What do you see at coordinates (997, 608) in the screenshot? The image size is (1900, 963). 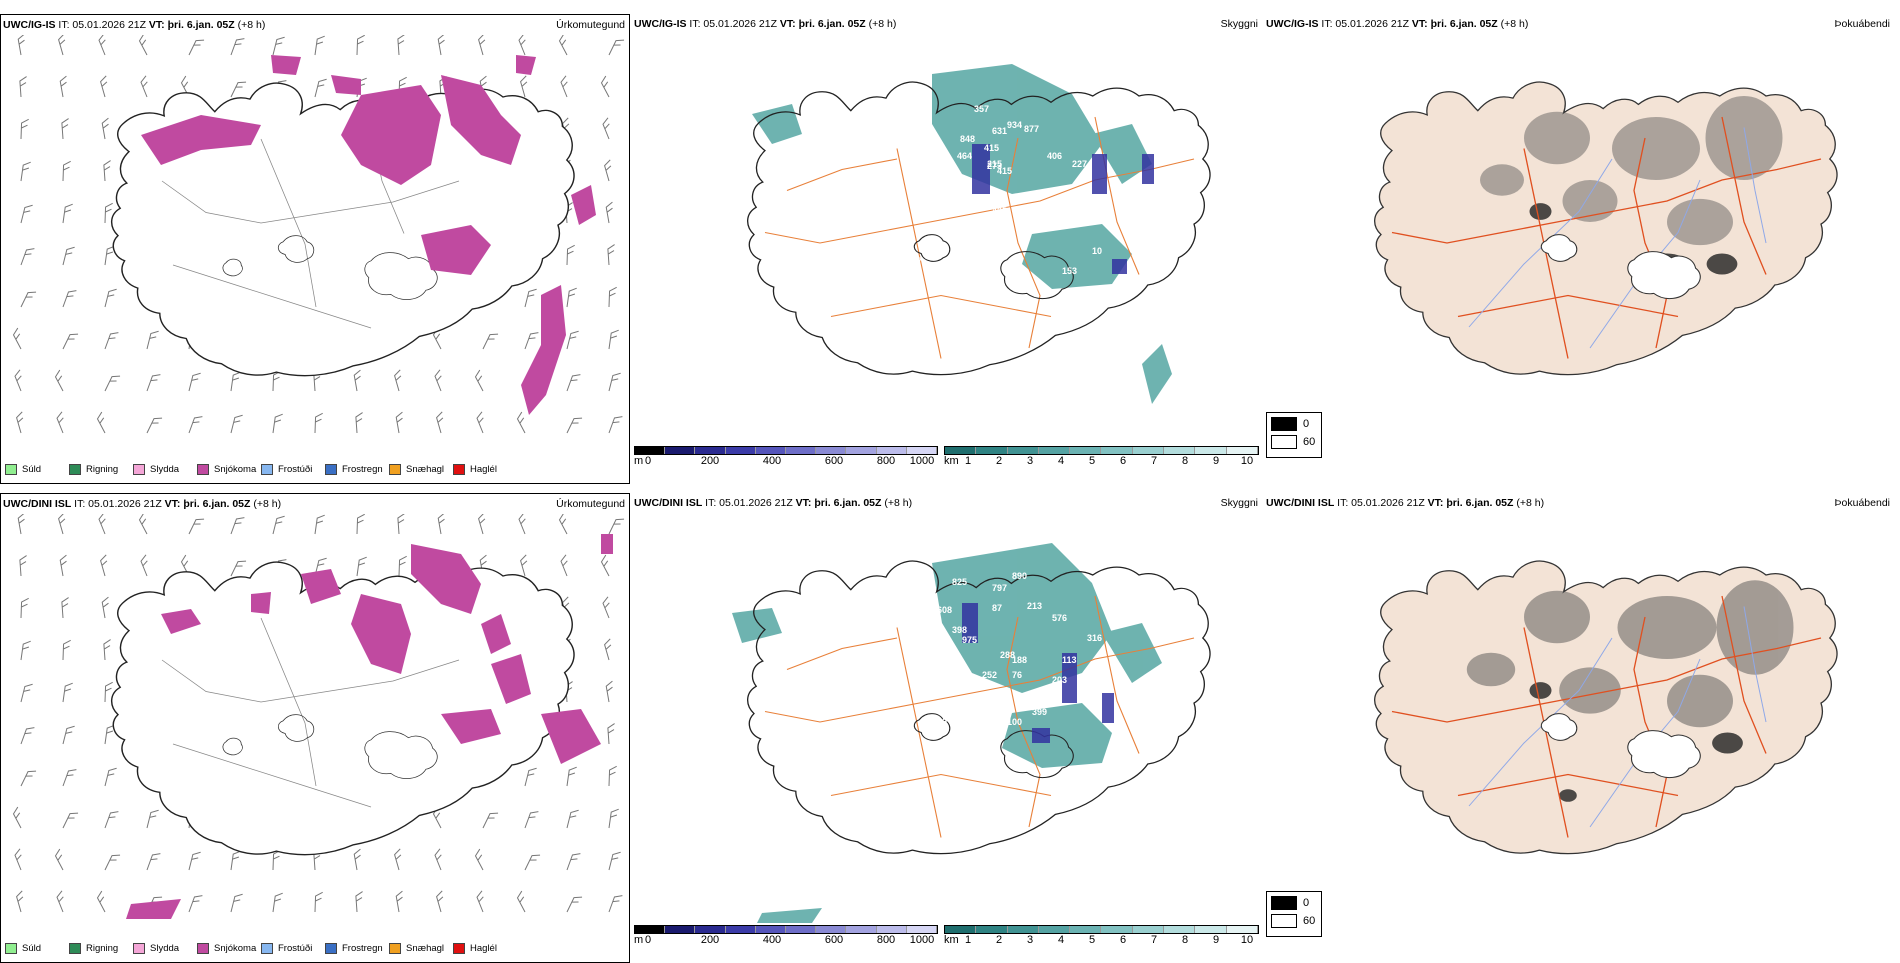 I see `ceiling-value-label: 87` at bounding box center [997, 608].